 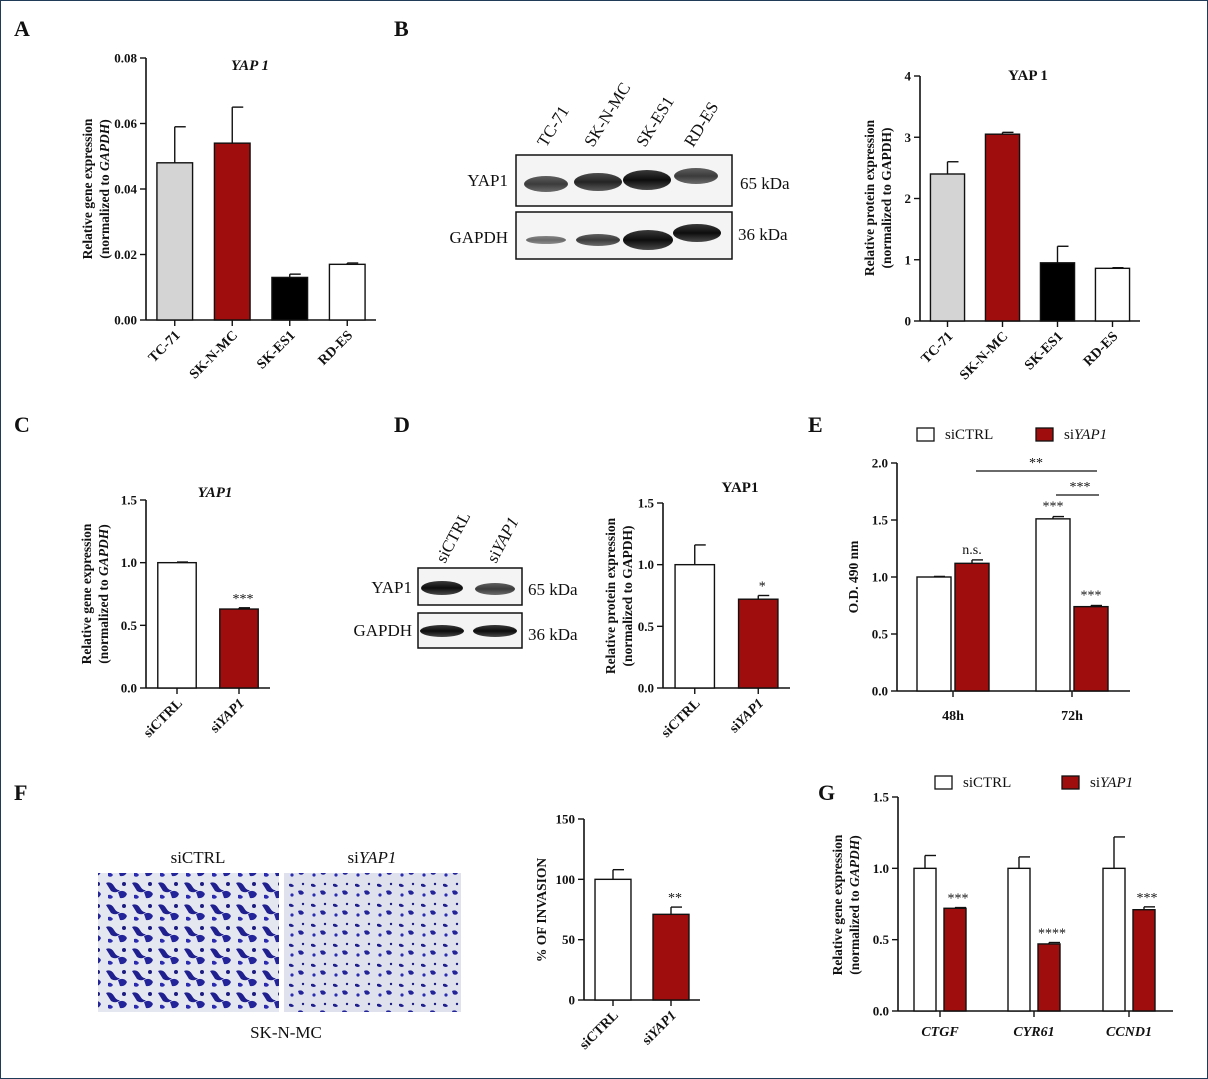 What do you see at coordinates (188, 942) in the screenshot?
I see `micrograph-sictrl` at bounding box center [188, 942].